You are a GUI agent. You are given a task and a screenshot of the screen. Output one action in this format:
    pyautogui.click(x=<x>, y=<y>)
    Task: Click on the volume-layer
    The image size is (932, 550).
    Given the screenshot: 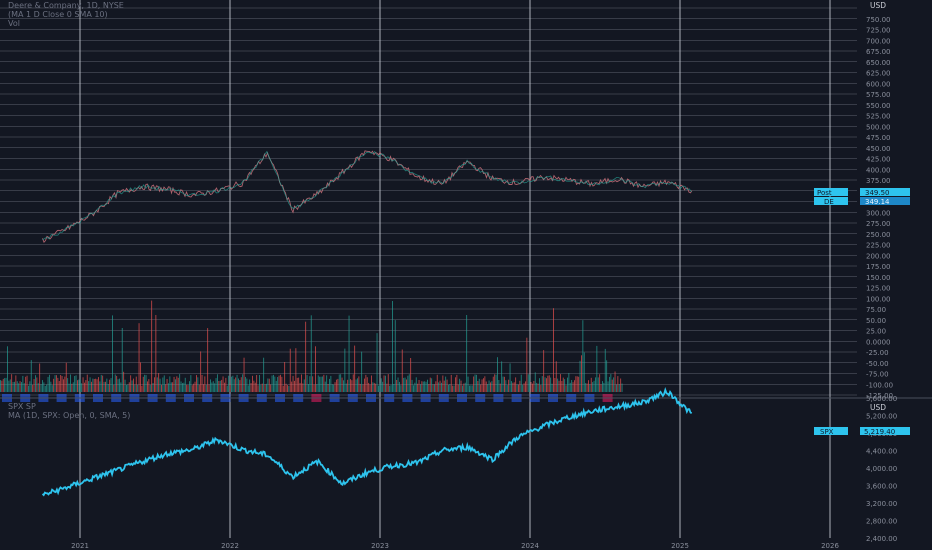 What is the action you would take?
    pyautogui.click(x=311, y=346)
    